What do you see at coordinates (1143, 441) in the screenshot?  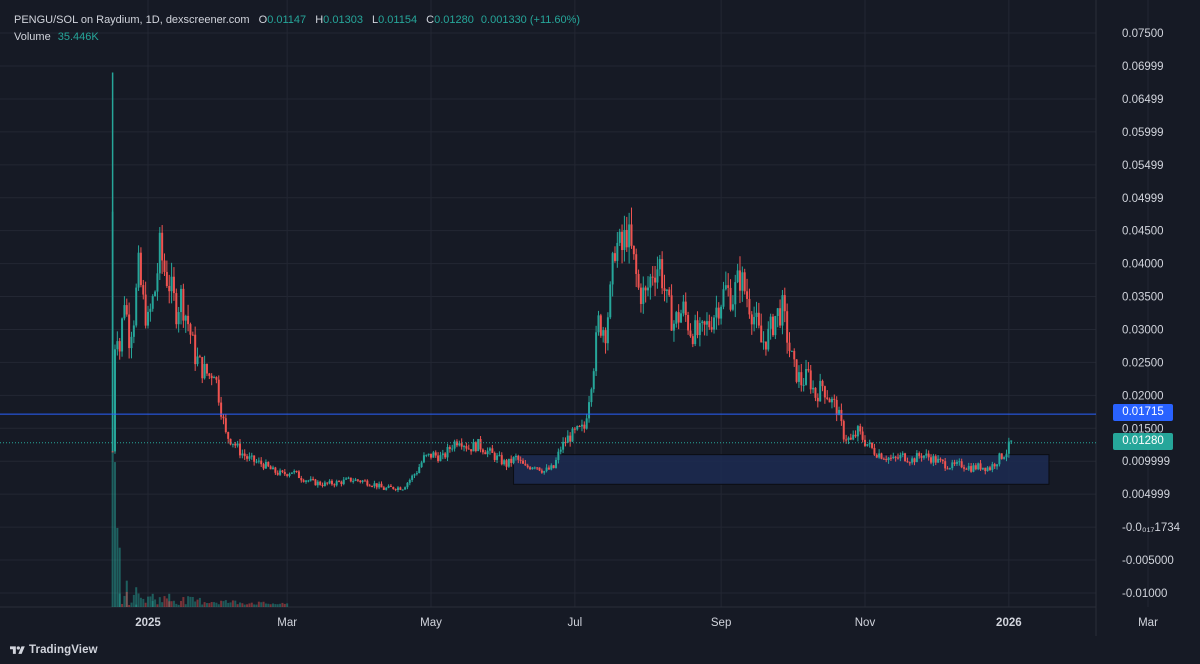 I see `last-price-tag: 0.01280` at bounding box center [1143, 441].